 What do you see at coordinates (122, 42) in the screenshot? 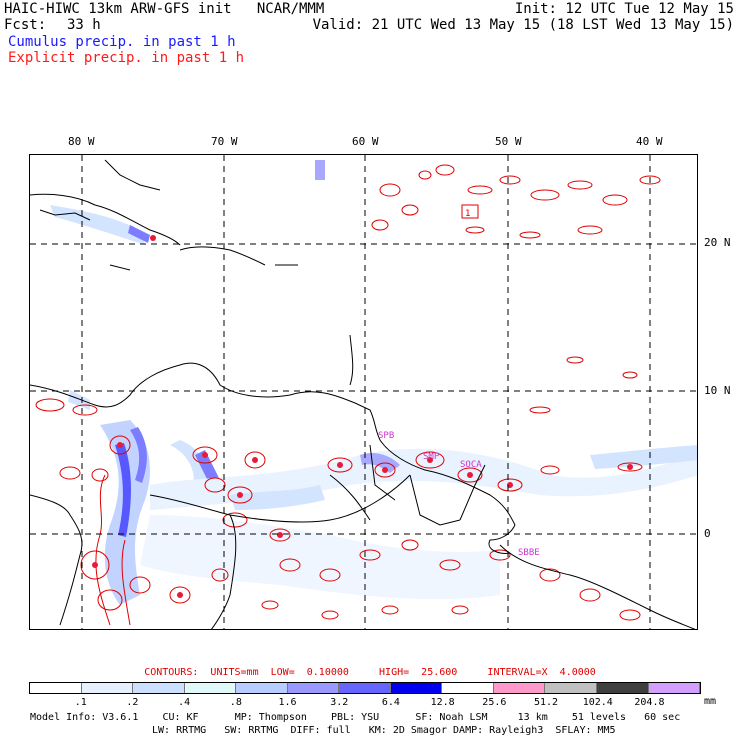
I see `cumulus-legend: Cumulus precip. in past 1 h` at bounding box center [122, 42].